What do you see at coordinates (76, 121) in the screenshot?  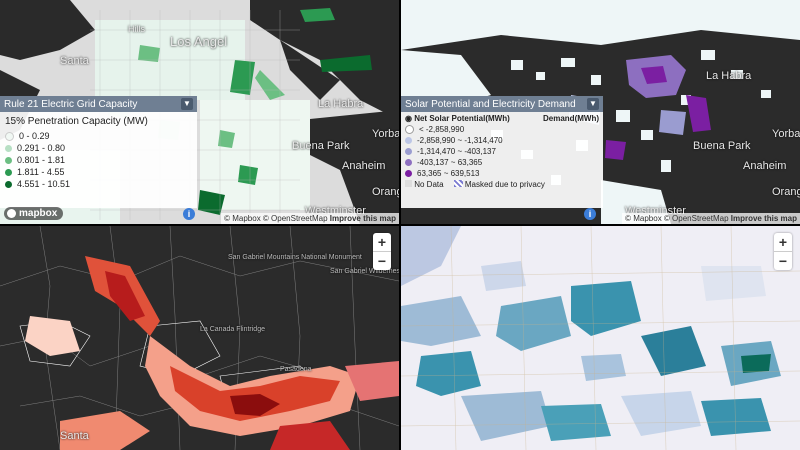 I see `legend-subtitle: 15% Penetration Capacity (MW)` at bounding box center [76, 121].